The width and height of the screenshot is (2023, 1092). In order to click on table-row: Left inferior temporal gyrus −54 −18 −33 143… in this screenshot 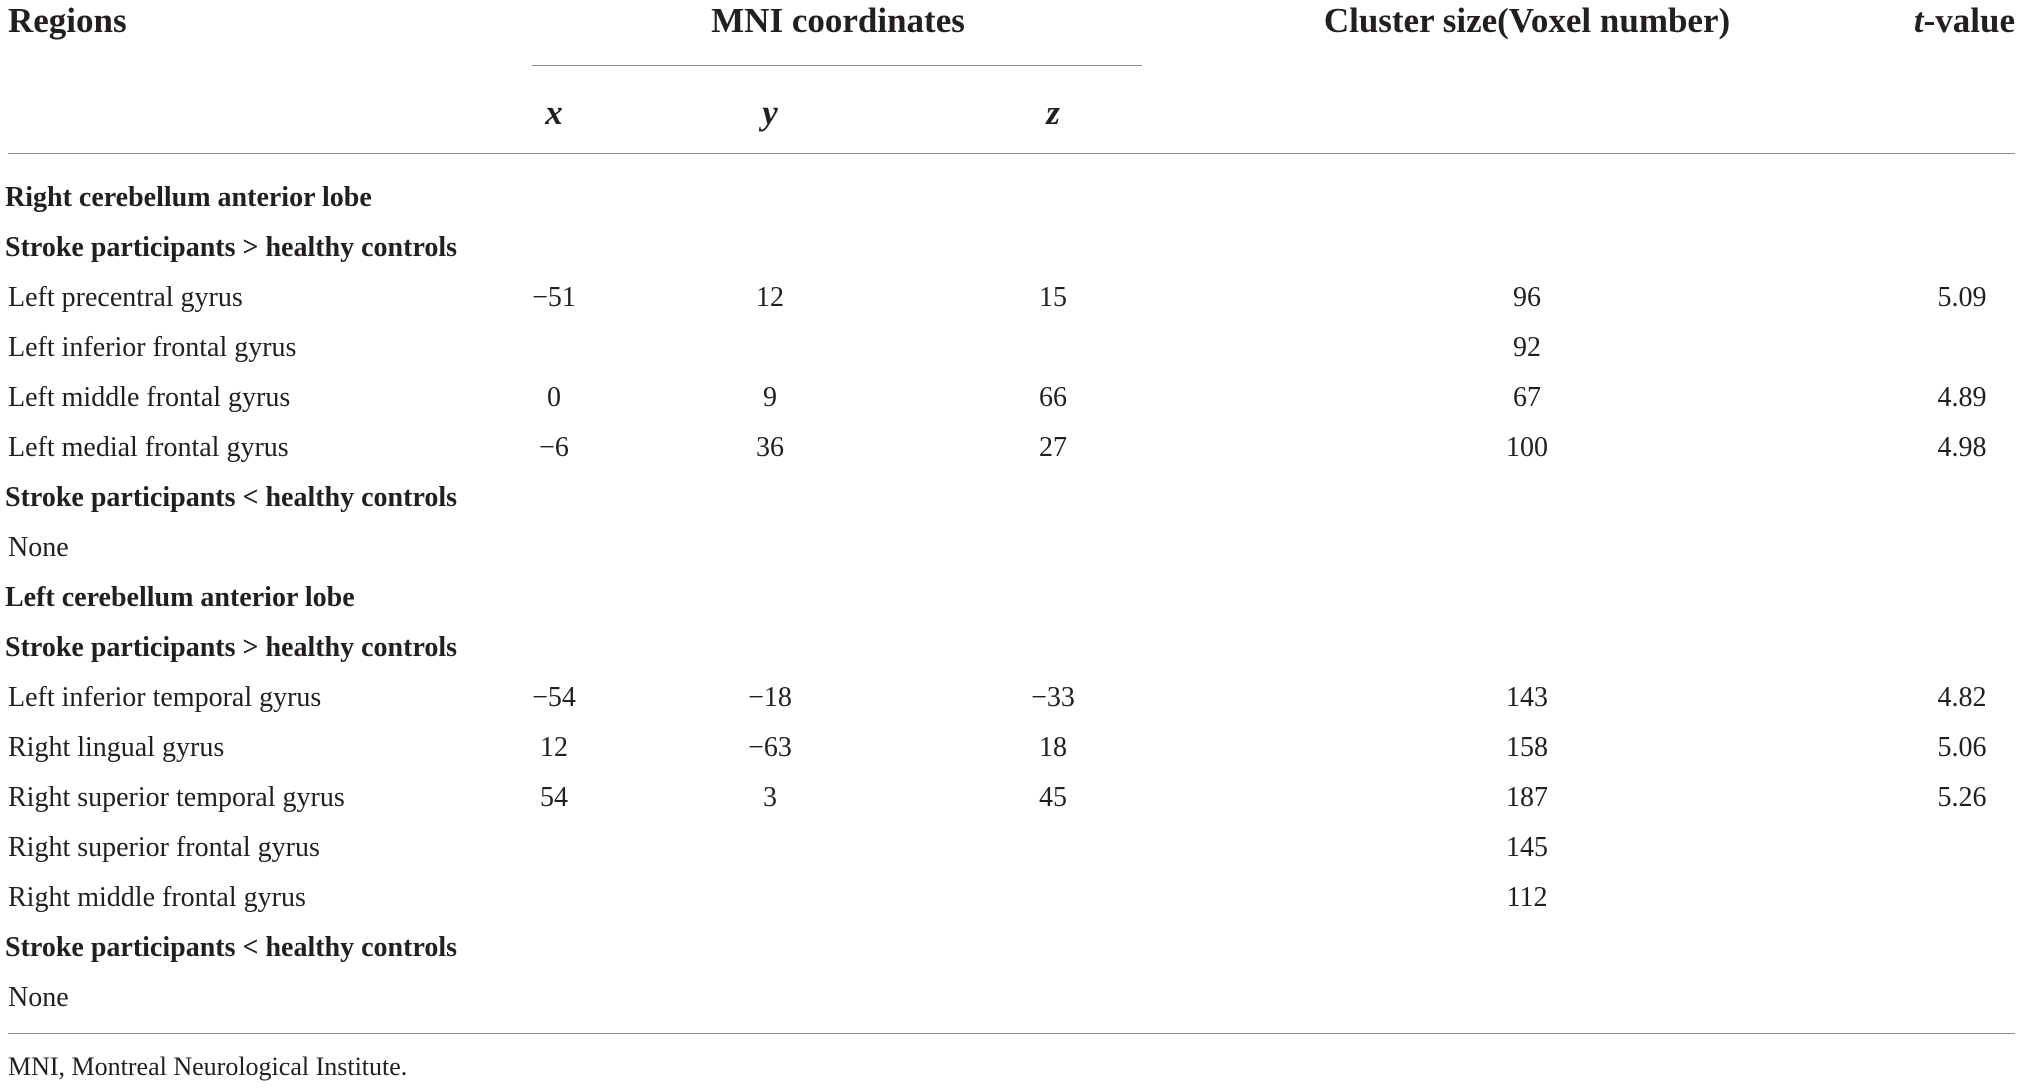, I will do `click(1011, 698)`.